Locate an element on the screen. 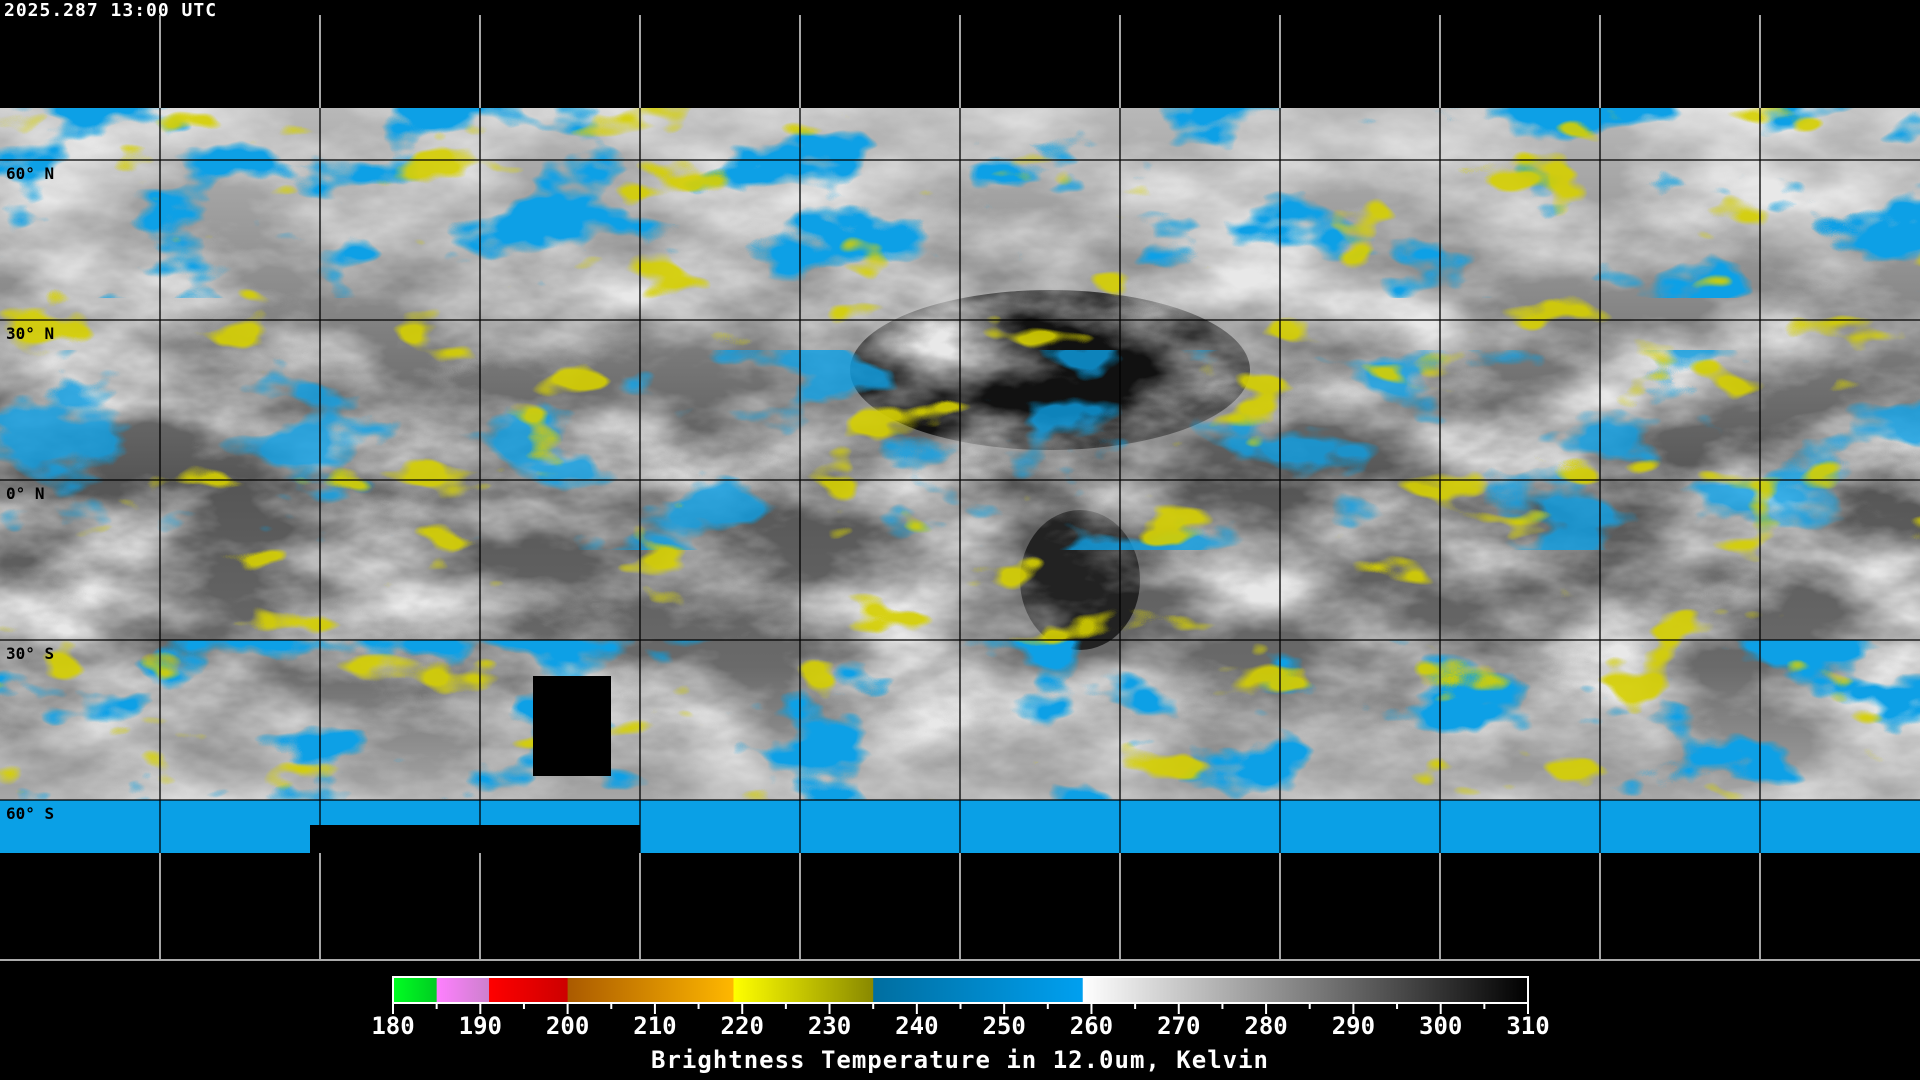 The width and height of the screenshot is (1920, 1080). colorbar-tick-label: 260 is located at coordinates (1091, 1026).